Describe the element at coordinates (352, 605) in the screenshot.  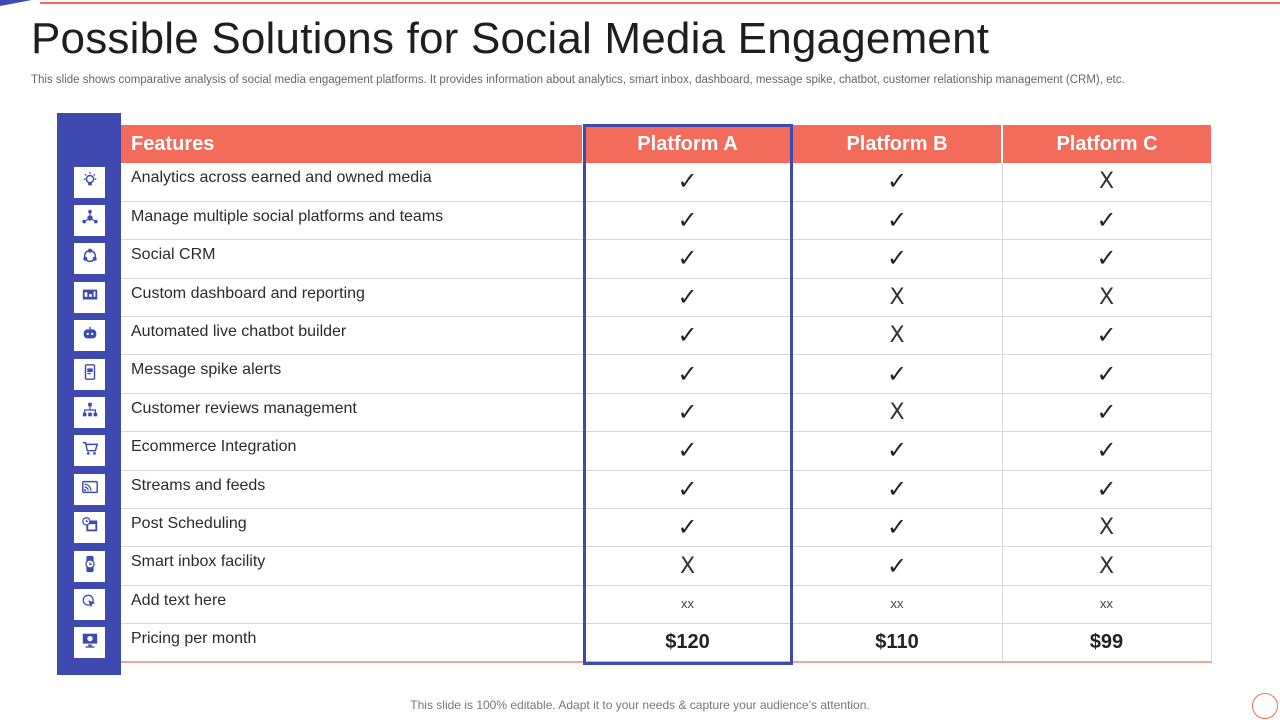
I see `feature-label: Add text here` at that location.